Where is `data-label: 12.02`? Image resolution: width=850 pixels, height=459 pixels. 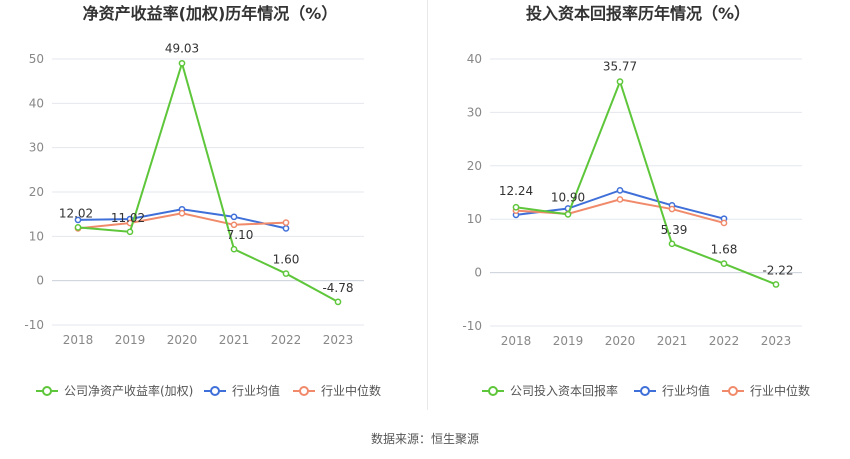
data-label: 12.02 is located at coordinates (76, 213).